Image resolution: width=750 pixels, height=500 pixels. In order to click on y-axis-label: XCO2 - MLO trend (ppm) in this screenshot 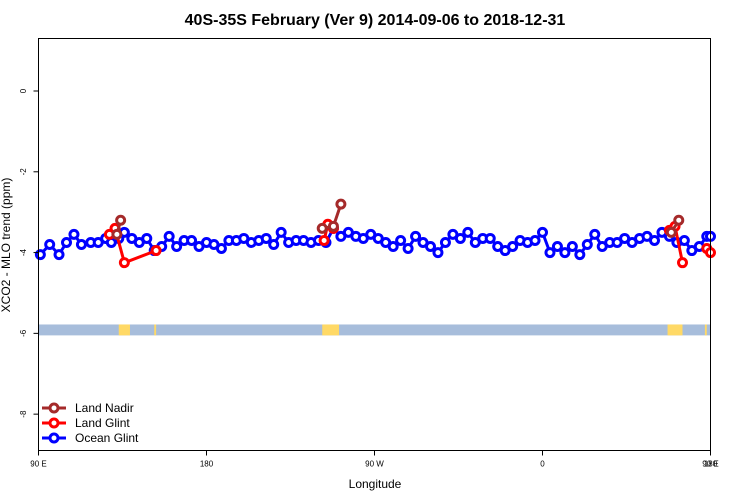, I will do `click(6, 245)`.